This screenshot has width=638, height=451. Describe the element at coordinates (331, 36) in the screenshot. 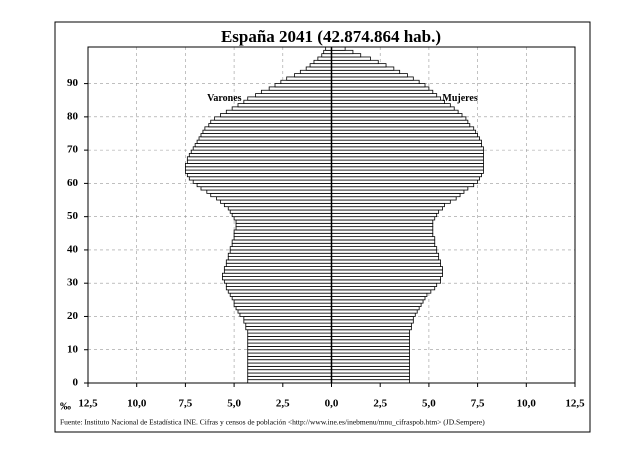

I see `chart-title: España 2041 (42.874.864 hab.)` at that location.